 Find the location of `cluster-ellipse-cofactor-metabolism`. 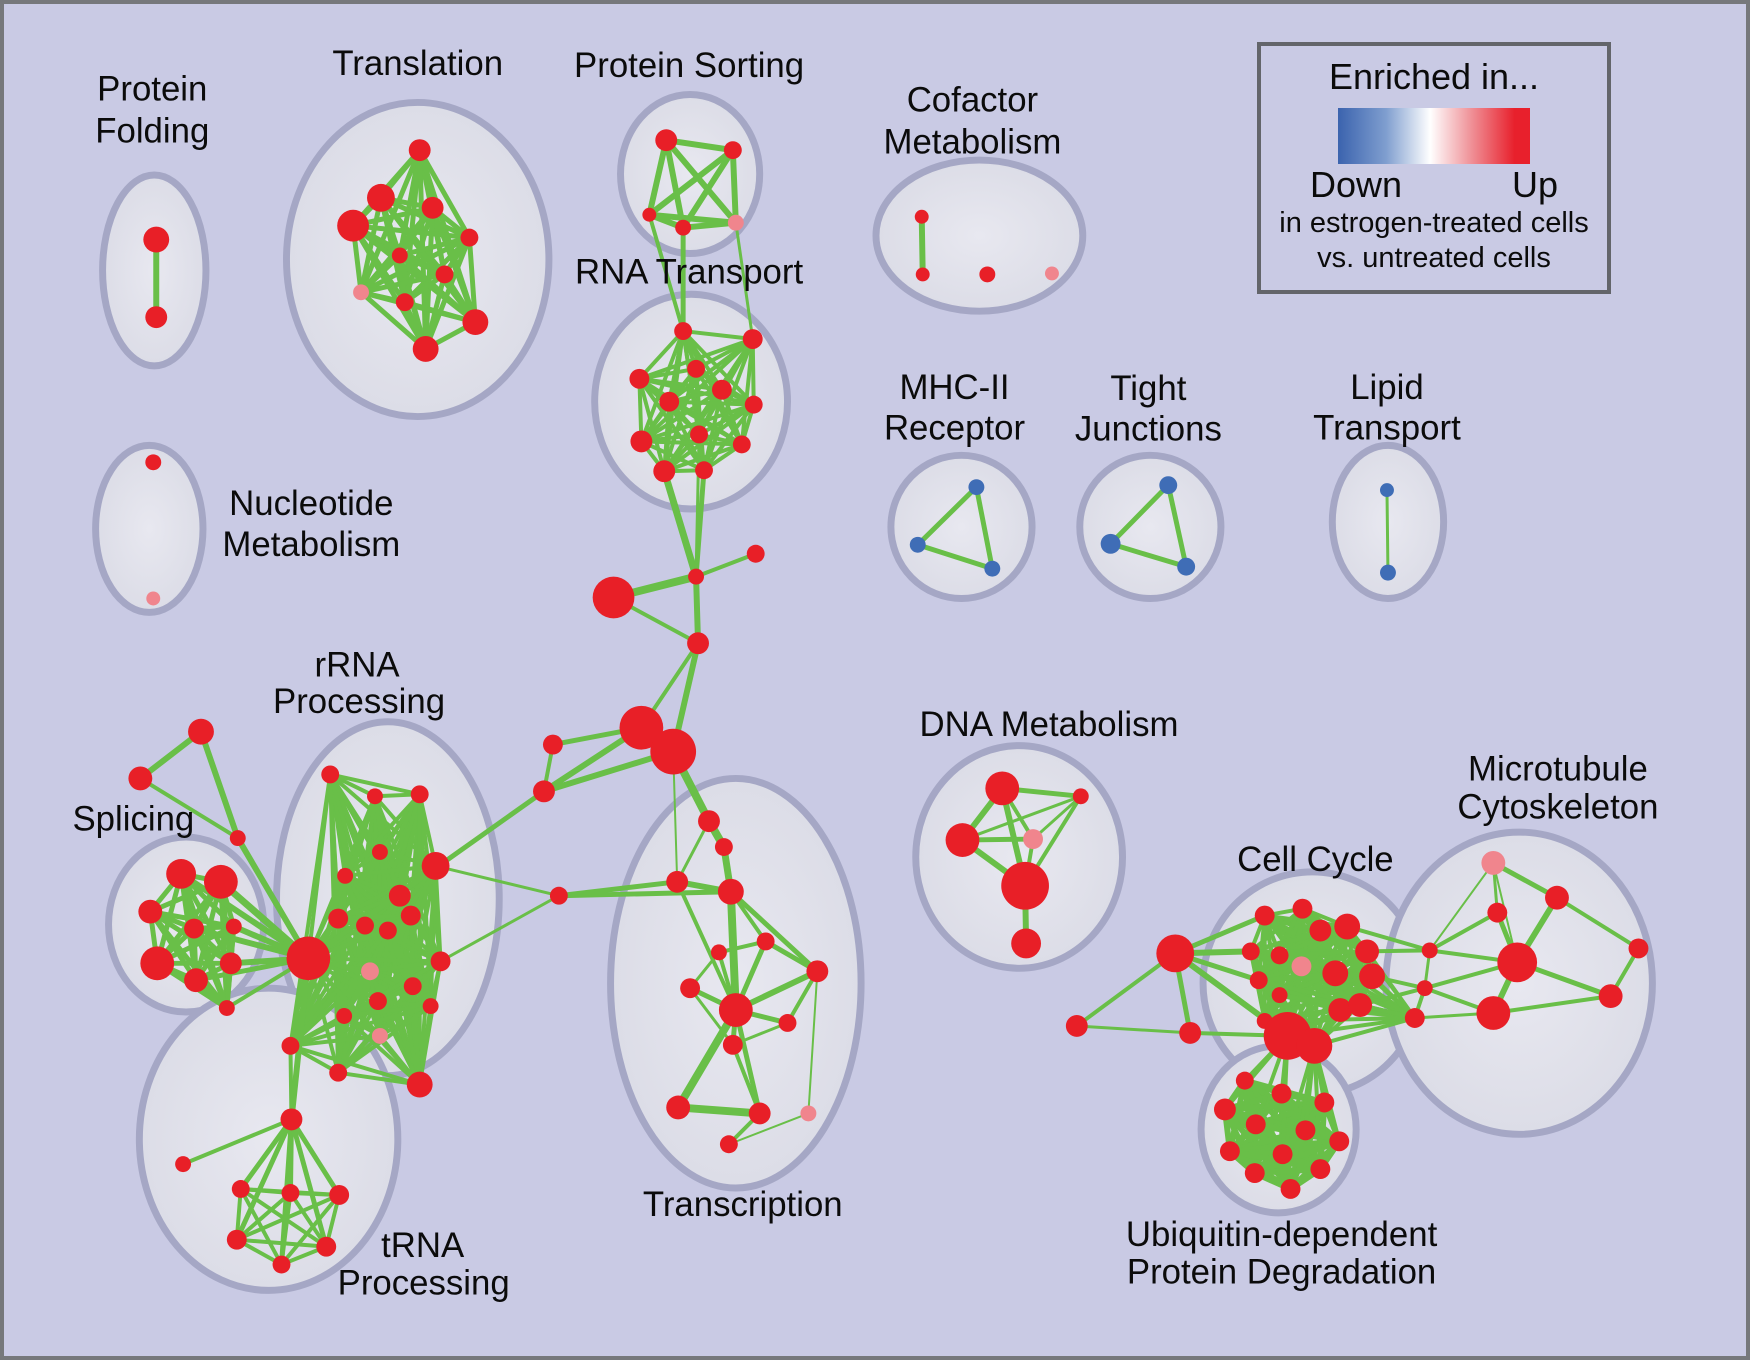

cluster-ellipse-cofactor-metabolism is located at coordinates (979, 235).